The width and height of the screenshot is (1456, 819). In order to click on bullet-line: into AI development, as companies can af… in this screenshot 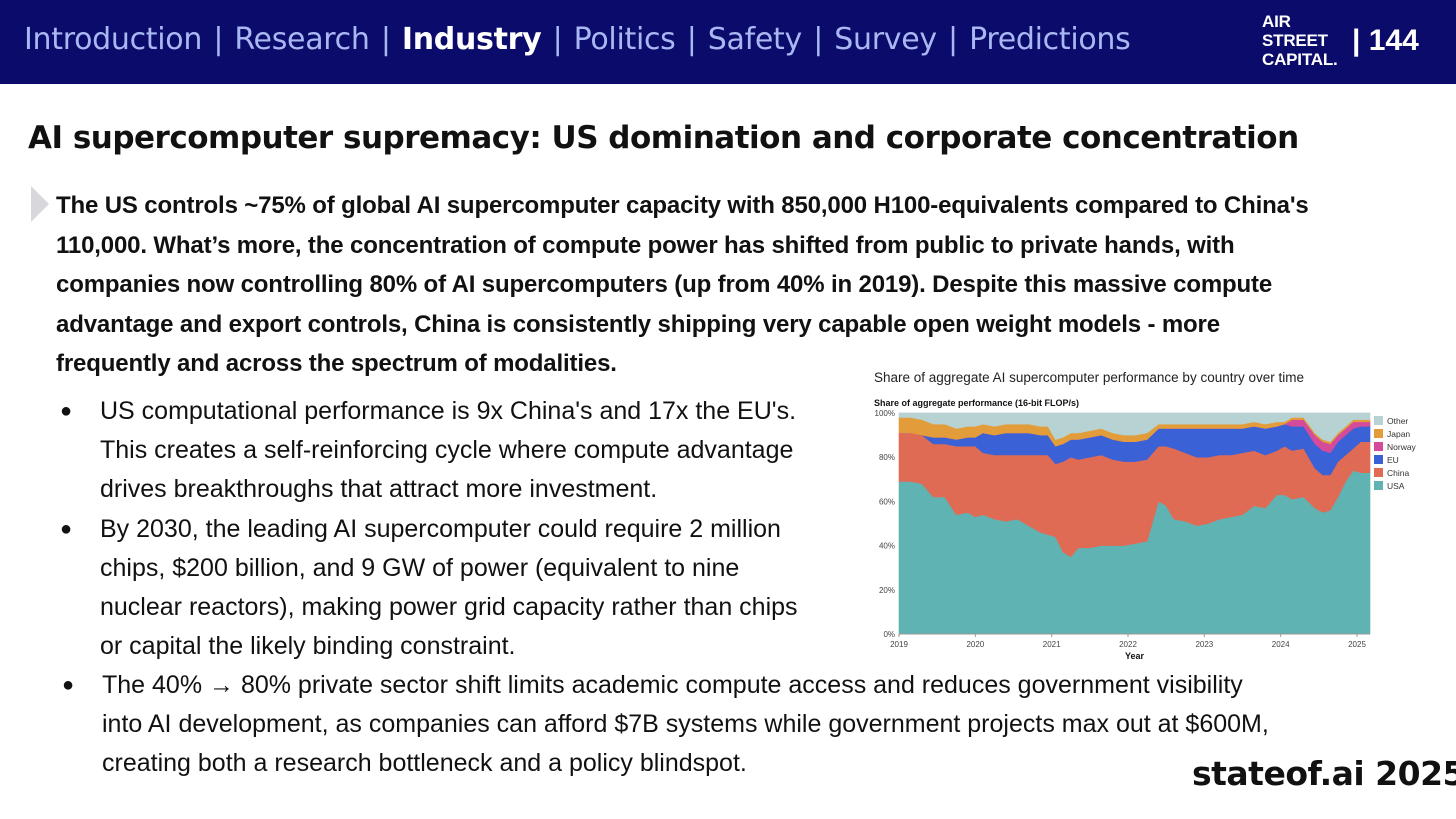, I will do `click(685, 724)`.